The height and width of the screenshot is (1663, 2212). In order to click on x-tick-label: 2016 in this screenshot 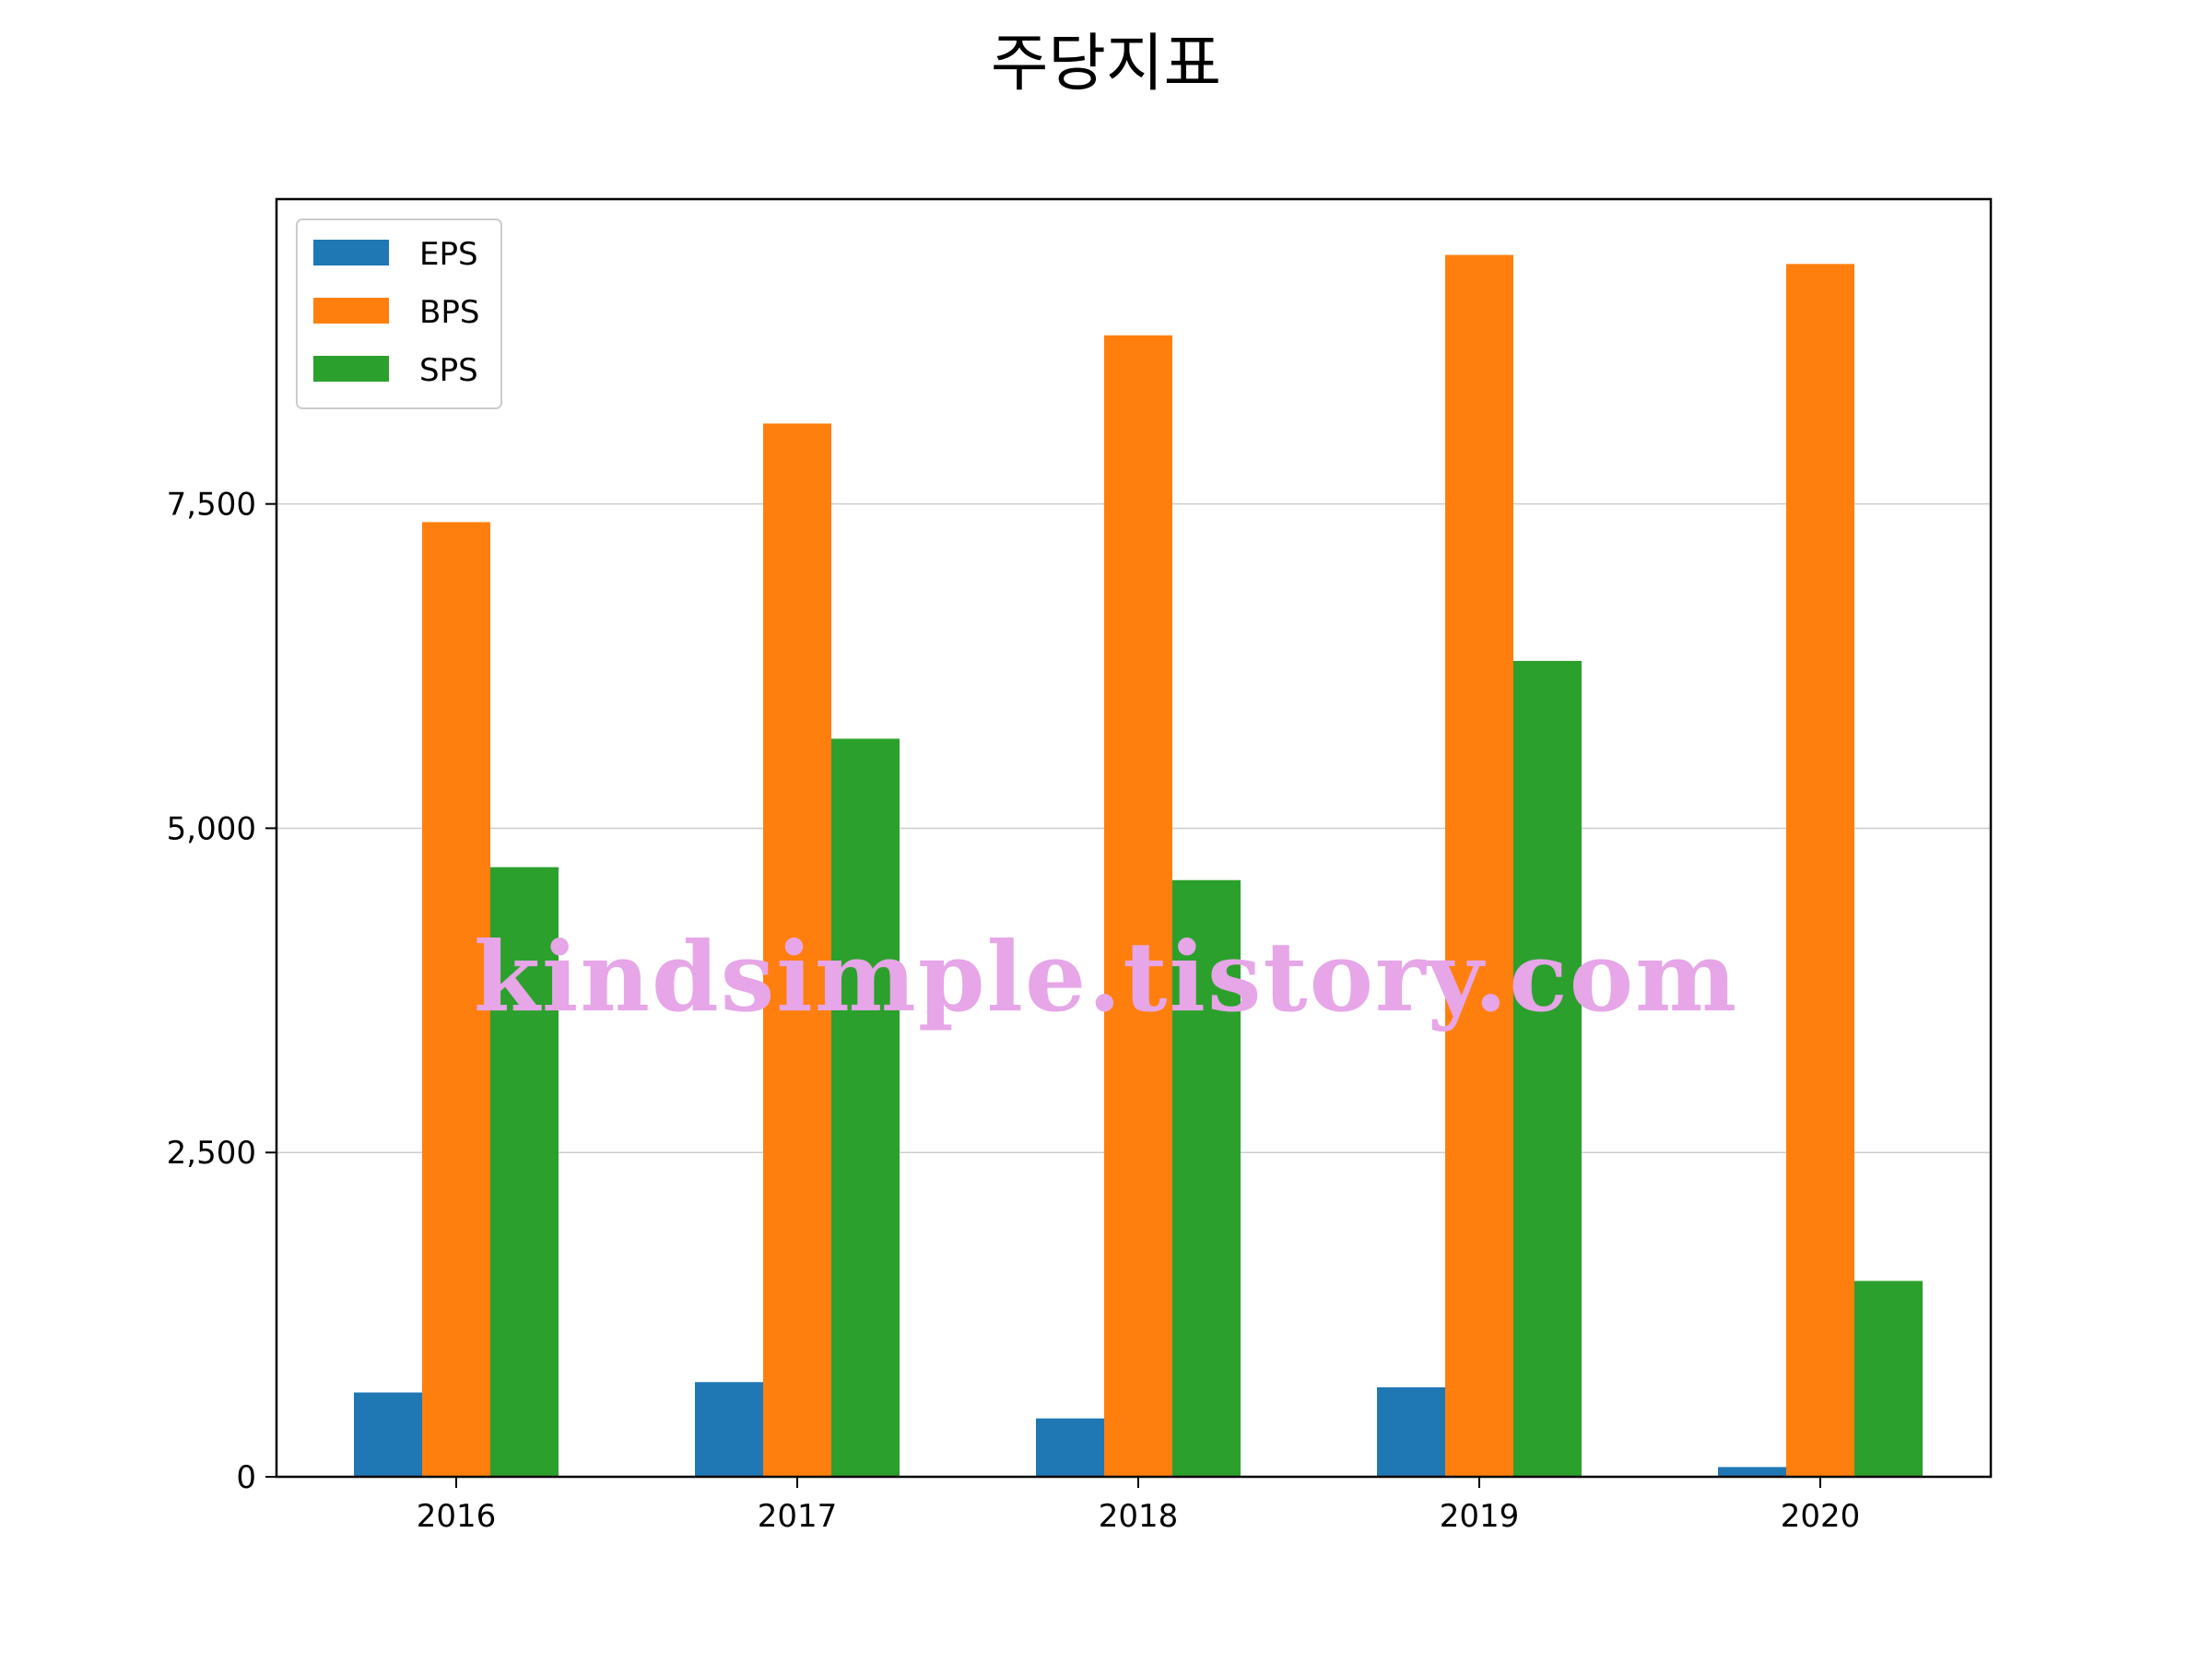, I will do `click(457, 1516)`.